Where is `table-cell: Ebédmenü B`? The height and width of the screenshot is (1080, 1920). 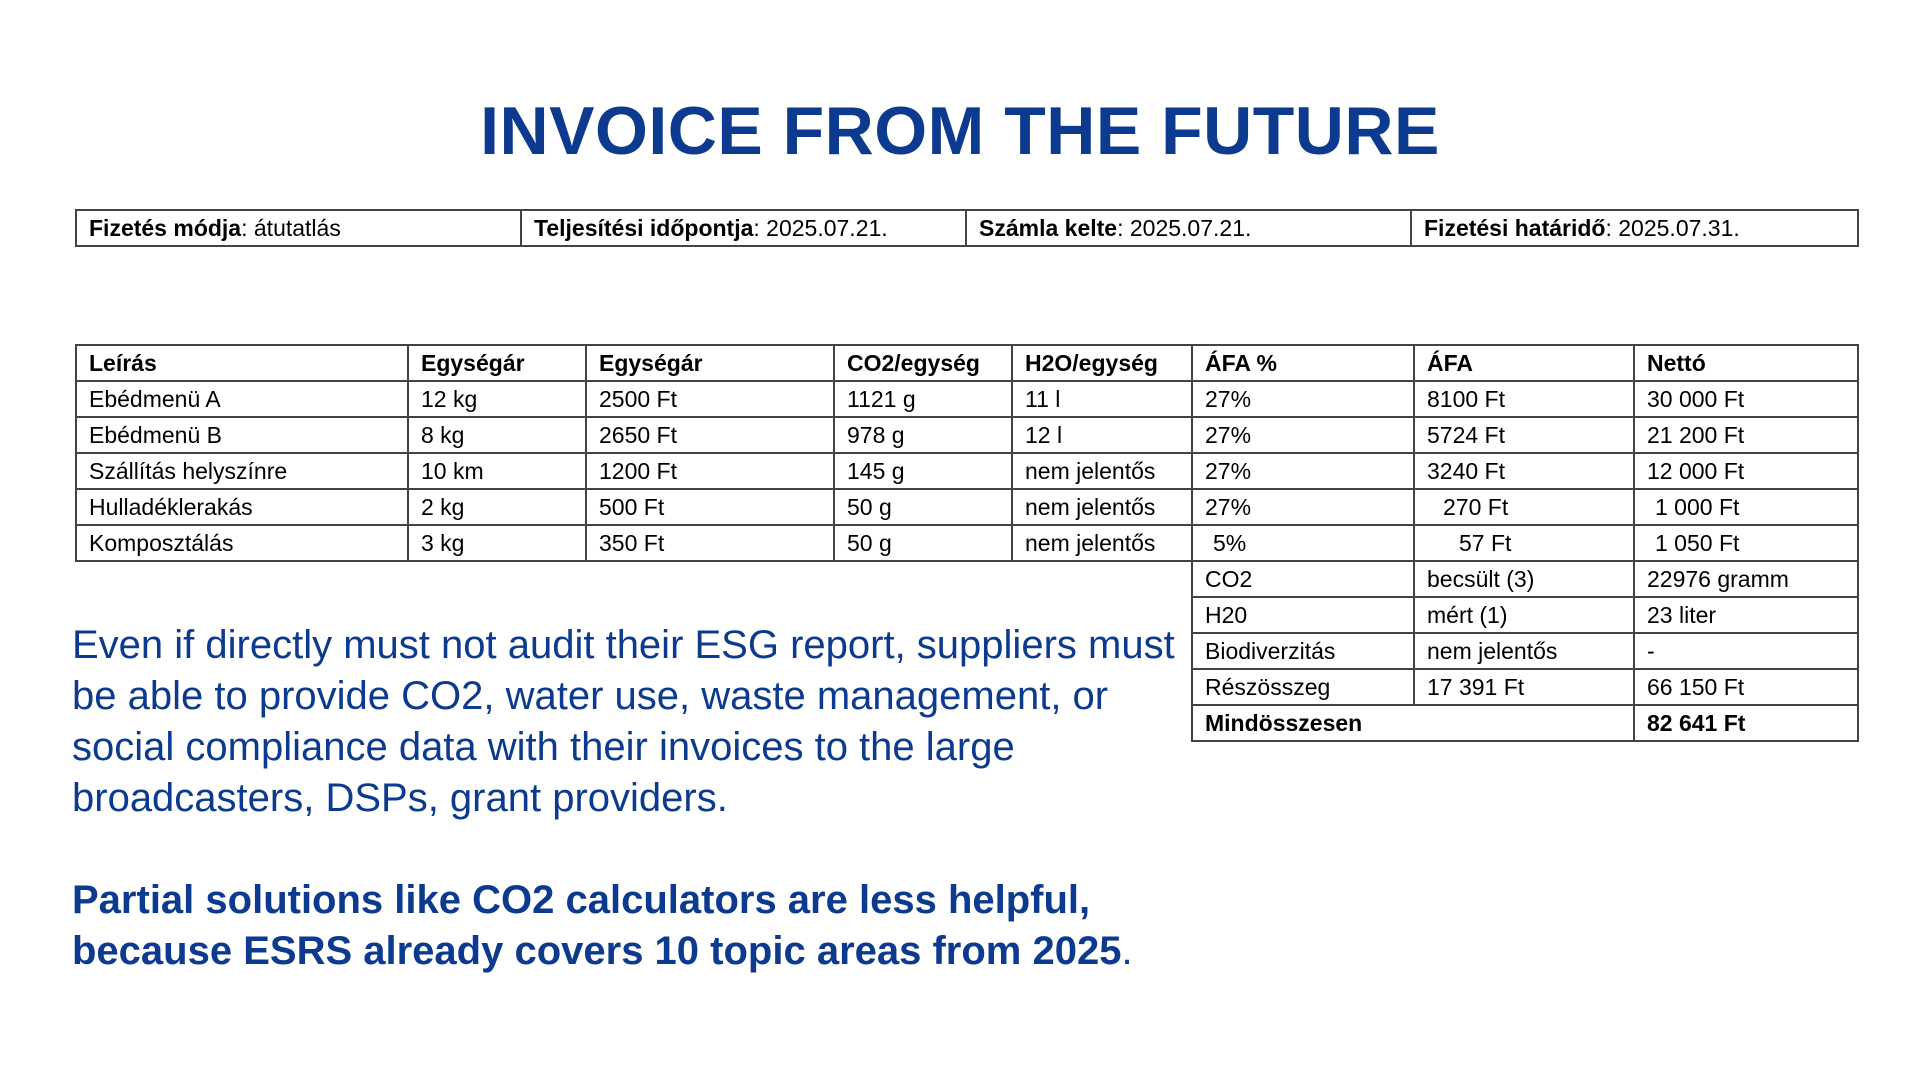 table-cell: Ebédmenü B is located at coordinates (242, 435).